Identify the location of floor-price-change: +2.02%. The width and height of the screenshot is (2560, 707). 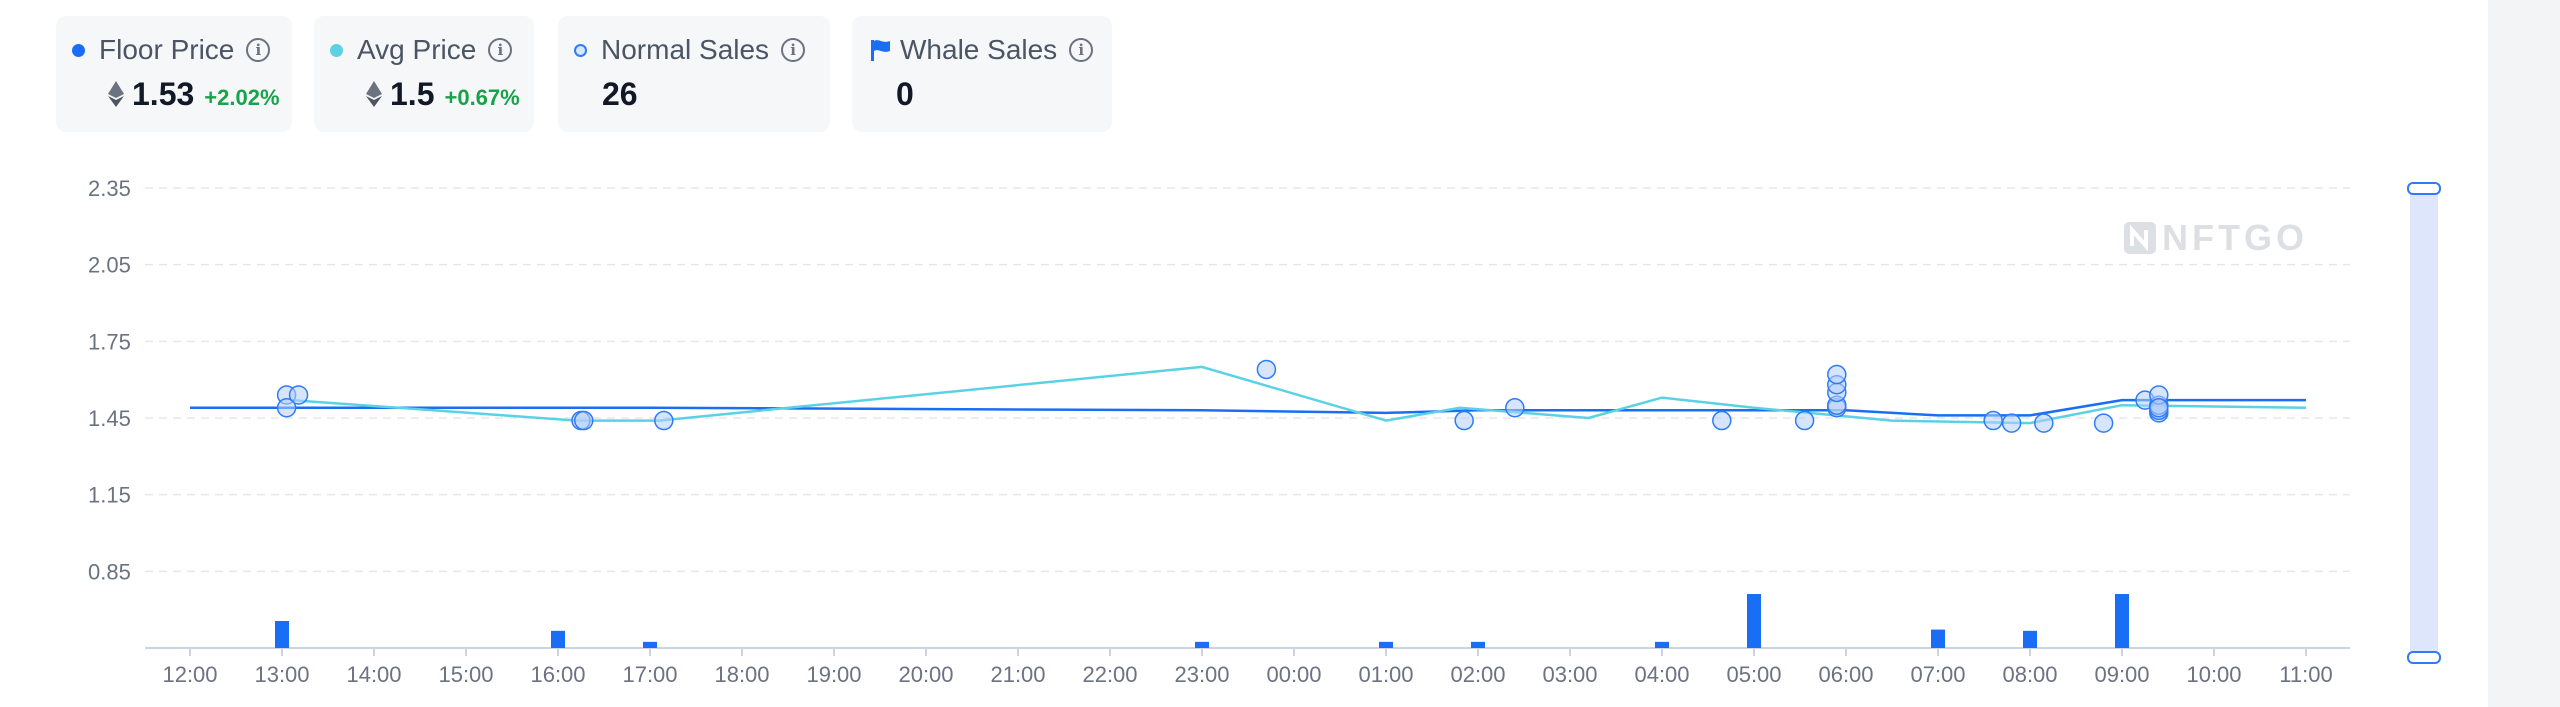
(242, 97).